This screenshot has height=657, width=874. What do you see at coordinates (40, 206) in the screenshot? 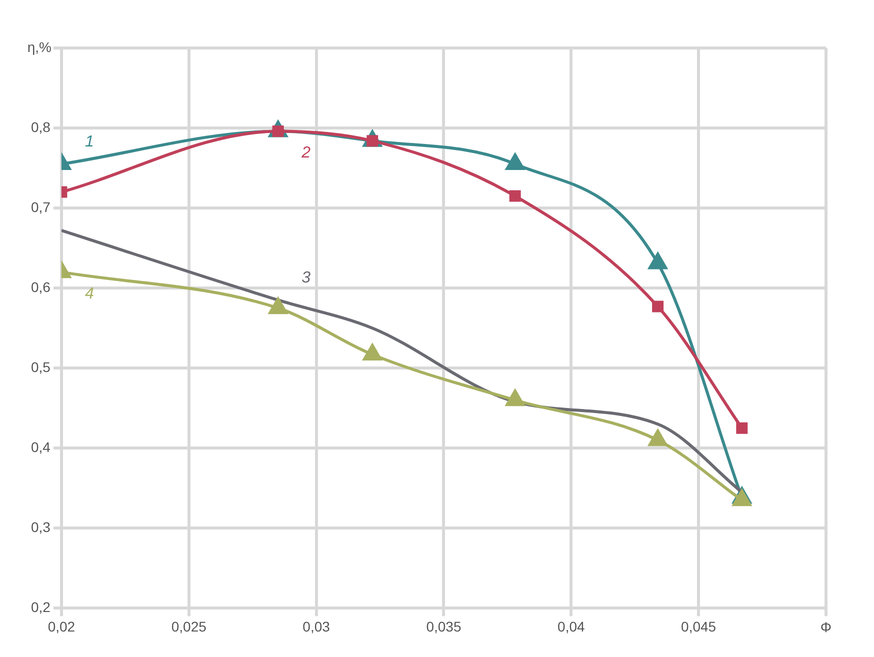
I see `y-tick-label: 0,7` at bounding box center [40, 206].